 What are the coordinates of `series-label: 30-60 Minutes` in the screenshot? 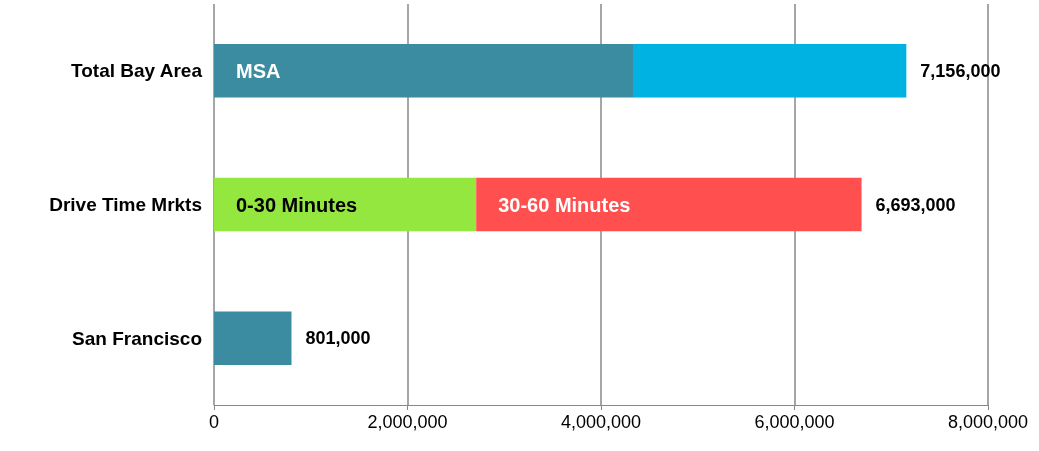 It's located at (564, 204).